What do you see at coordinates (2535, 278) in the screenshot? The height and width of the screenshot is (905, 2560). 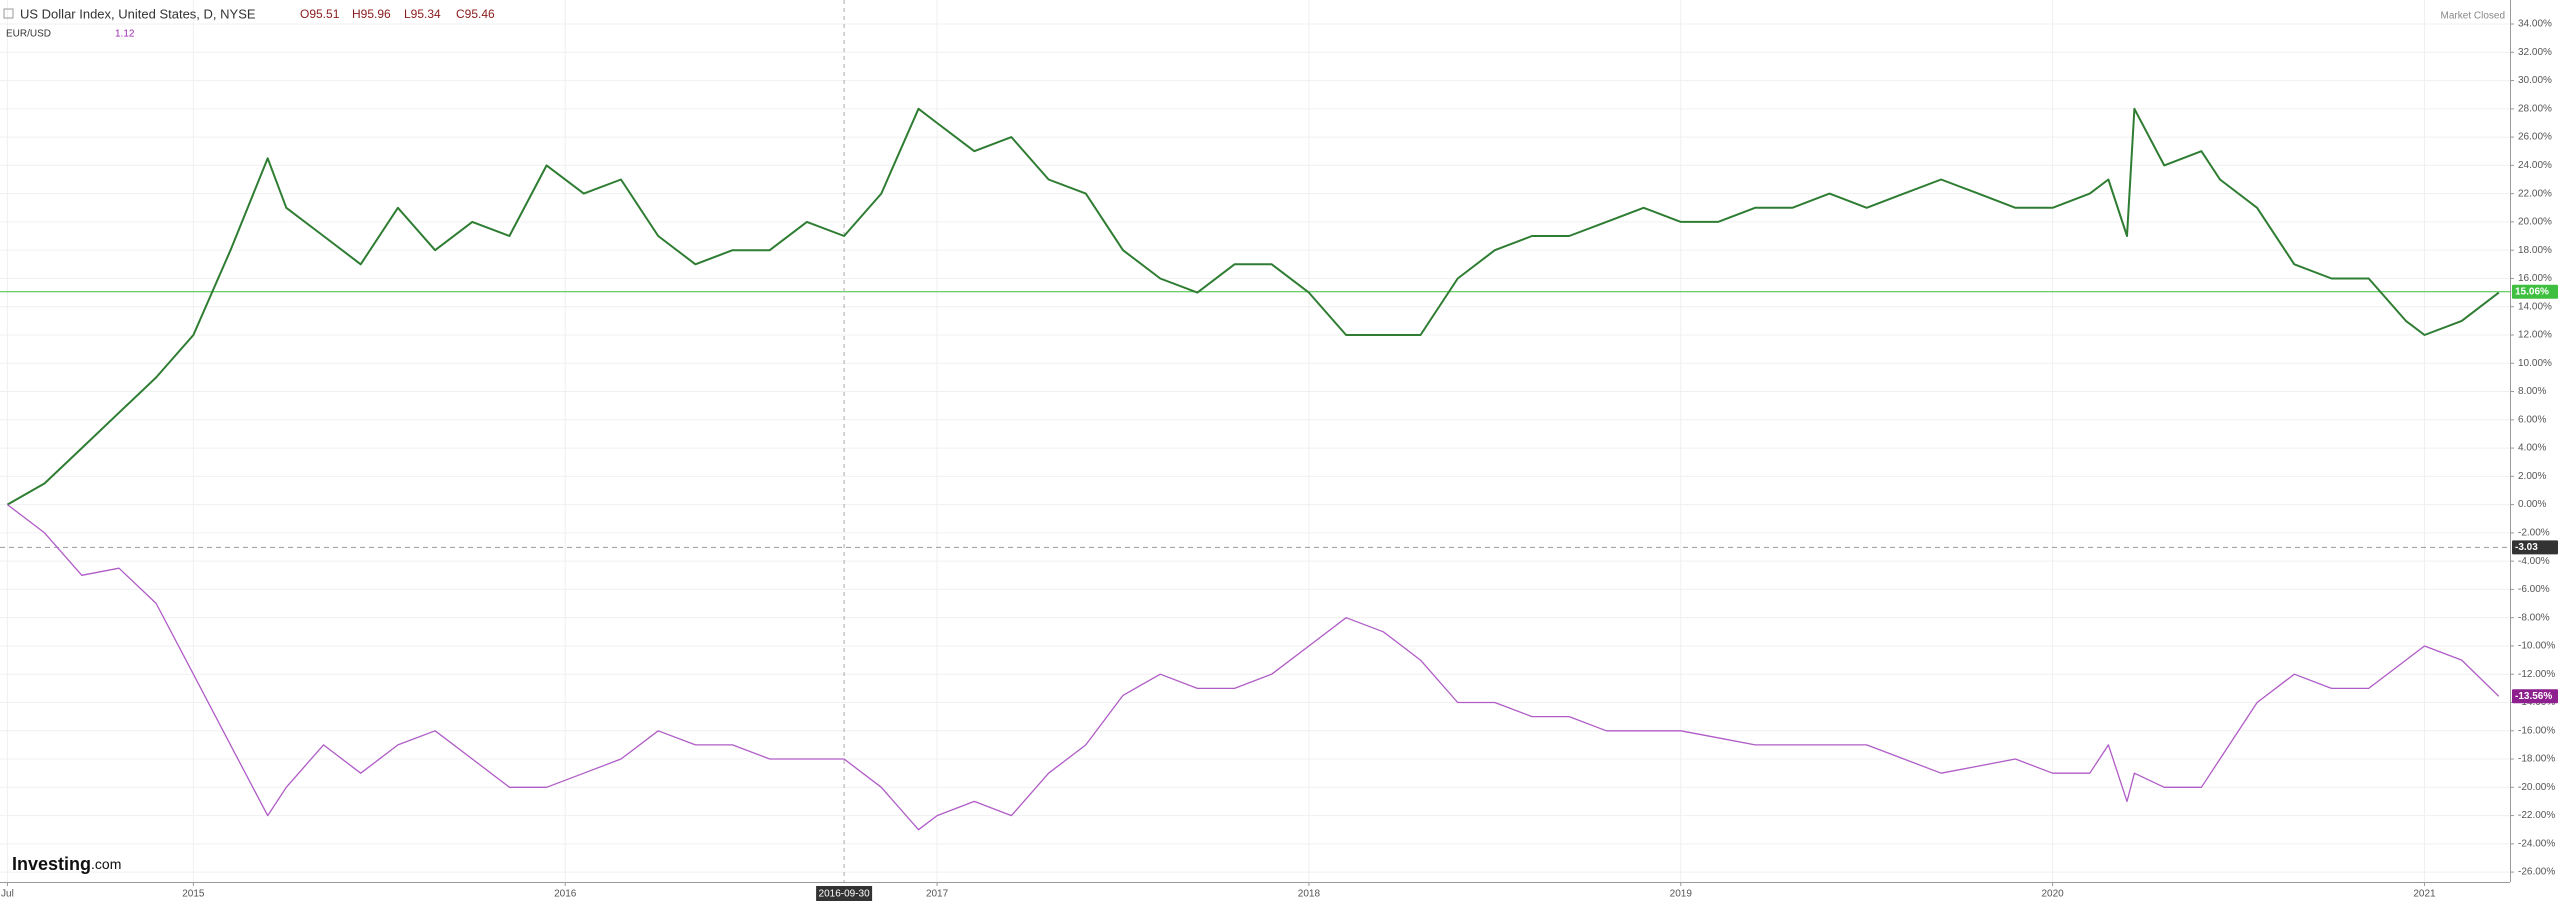 I see `y-tick-label: 16.00%` at bounding box center [2535, 278].